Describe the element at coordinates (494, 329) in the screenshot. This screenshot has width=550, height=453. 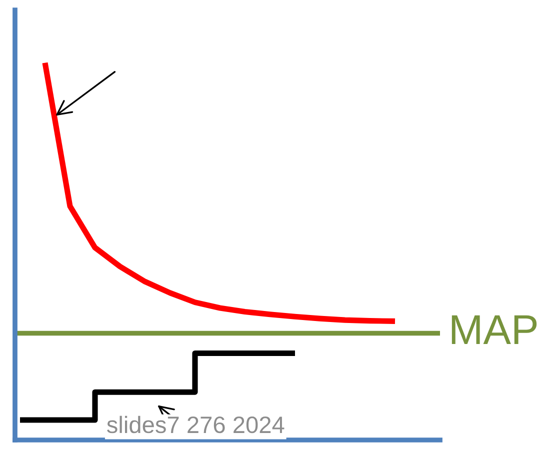
I see `ref-line-label: MAP` at that location.